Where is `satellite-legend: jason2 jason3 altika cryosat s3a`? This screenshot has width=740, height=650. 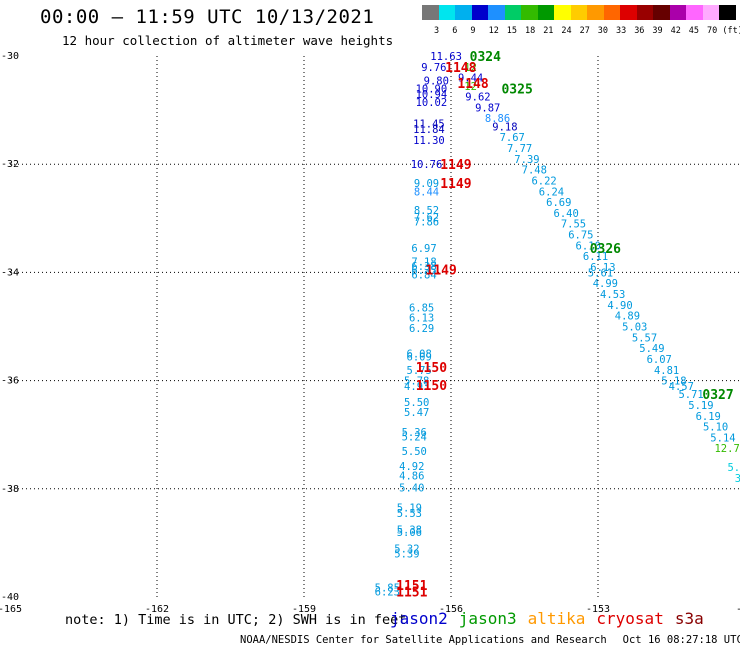
satellite-legend: jason2 jason3 altika cryosat s3a is located at coordinates (552, 618).